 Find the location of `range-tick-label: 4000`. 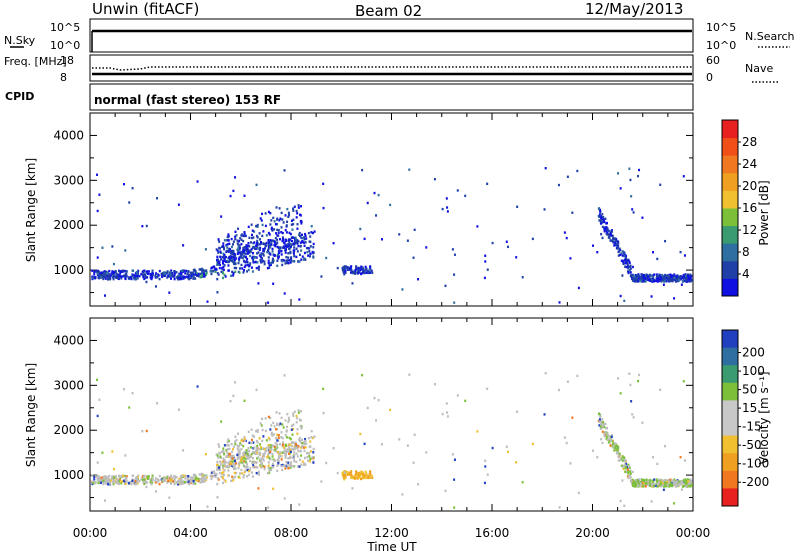

range-tick-label: 4000 is located at coordinates (68, 135).